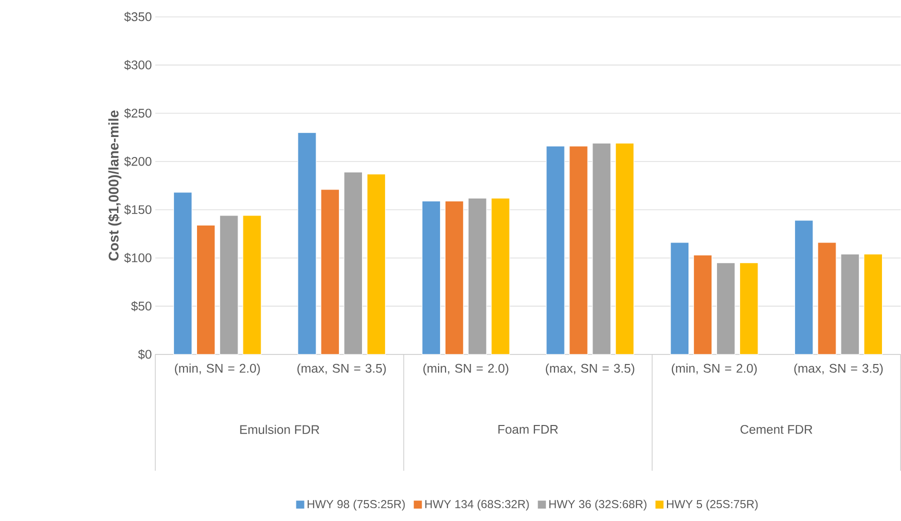  What do you see at coordinates (138, 113) in the screenshot?
I see `y-tick-label: $250` at bounding box center [138, 113].